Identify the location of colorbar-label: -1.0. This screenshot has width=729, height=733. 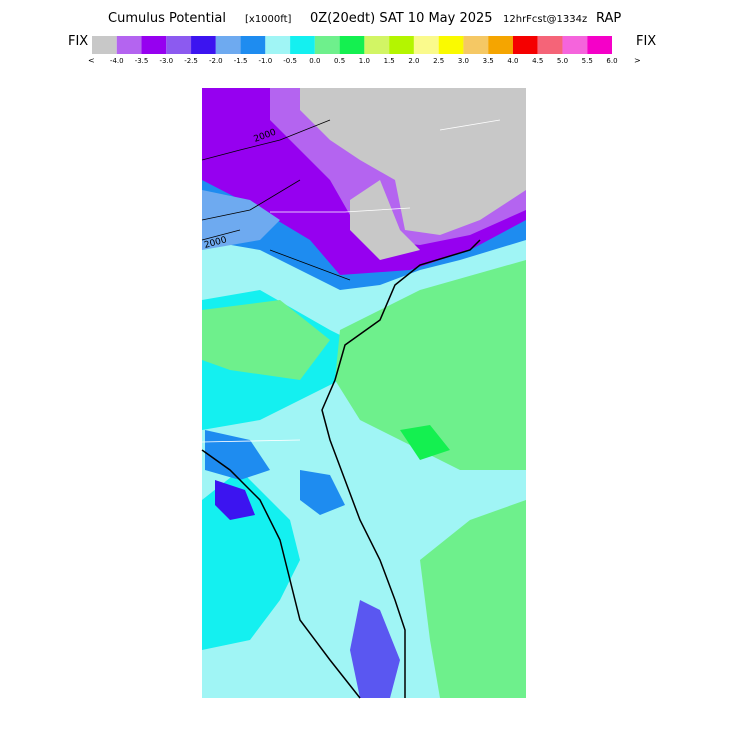
(265, 61).